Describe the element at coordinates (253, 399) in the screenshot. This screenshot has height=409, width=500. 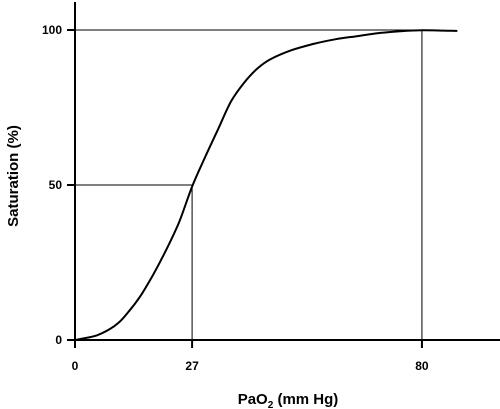
I see `x-axis-title-prefix: PaO` at that location.